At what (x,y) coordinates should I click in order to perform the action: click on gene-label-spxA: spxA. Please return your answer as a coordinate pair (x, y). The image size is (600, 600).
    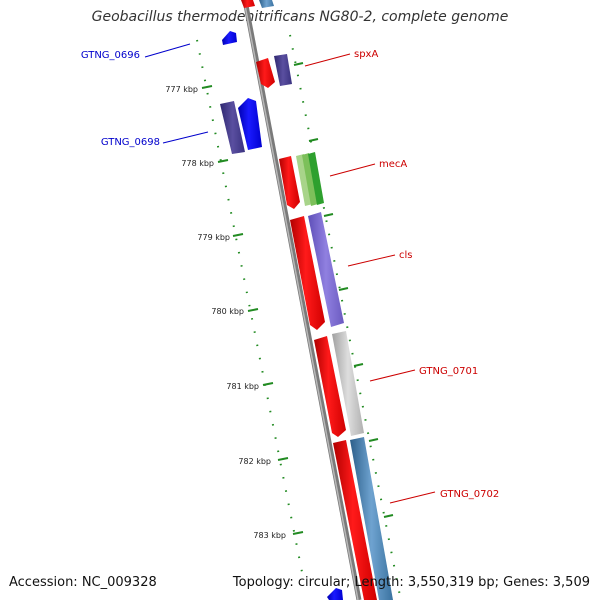
    Looking at the image, I should click on (366, 54).